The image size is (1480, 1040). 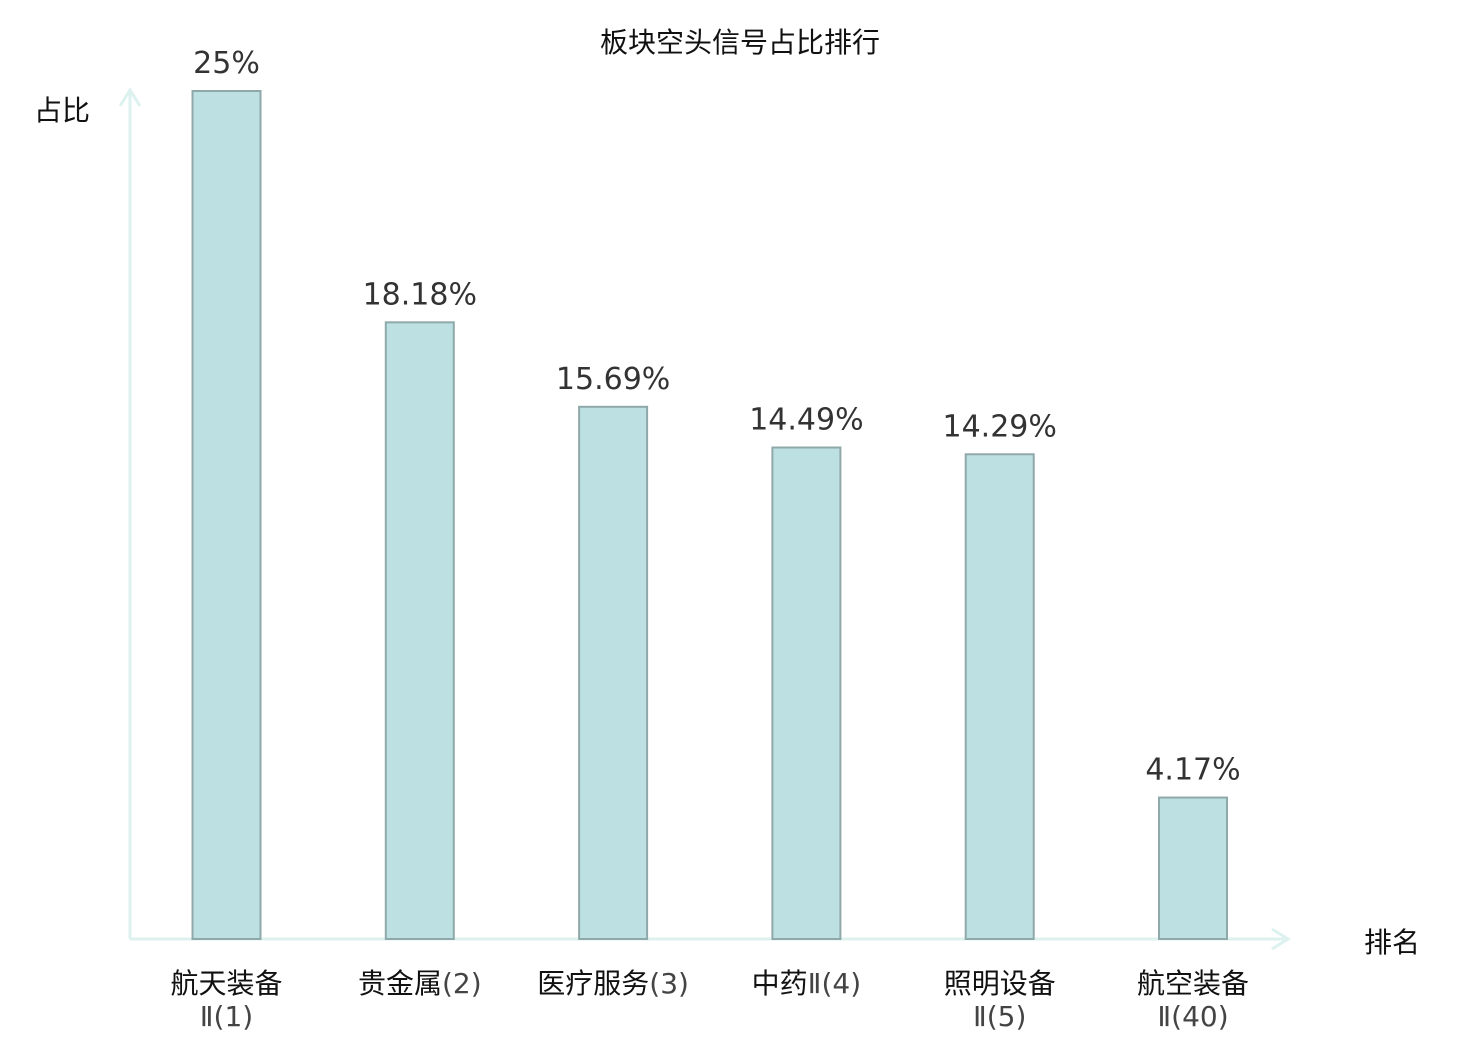 What do you see at coordinates (740, 42) in the screenshot?
I see `chart-title: 板块空头信号占比排行` at bounding box center [740, 42].